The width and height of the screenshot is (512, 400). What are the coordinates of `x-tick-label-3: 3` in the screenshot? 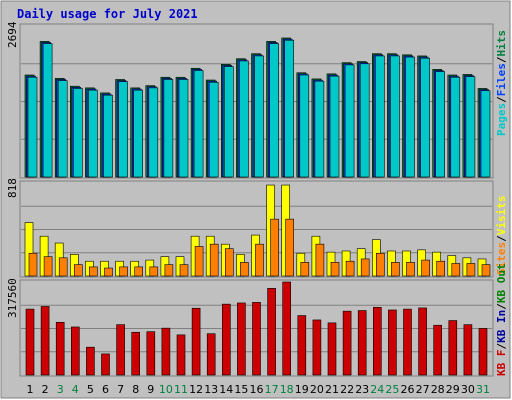 It's located at (60, 389).